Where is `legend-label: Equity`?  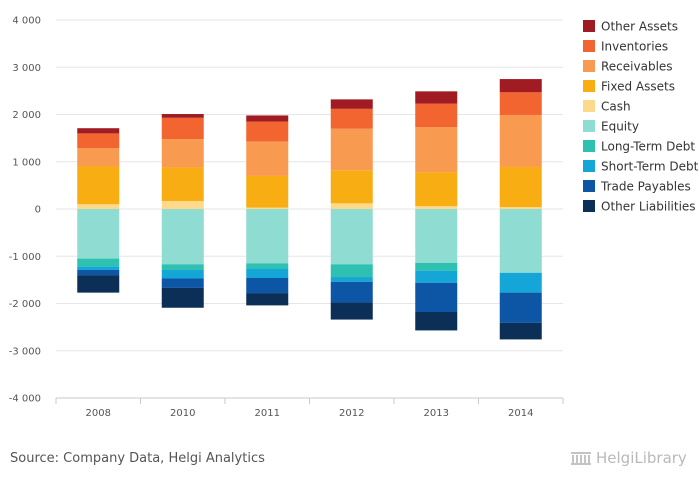 legend-label: Equity is located at coordinates (620, 127).